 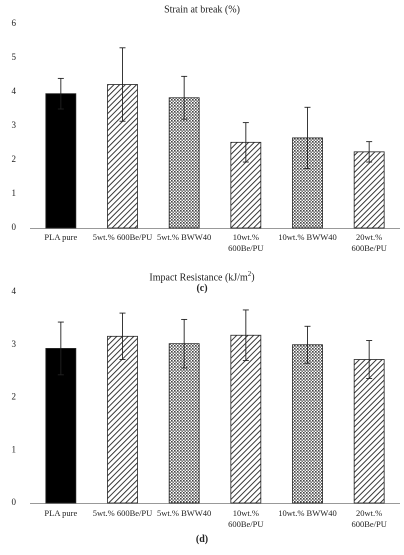 What do you see at coordinates (202, 539) in the screenshot?
I see `panel-label: (d)` at bounding box center [202, 539].